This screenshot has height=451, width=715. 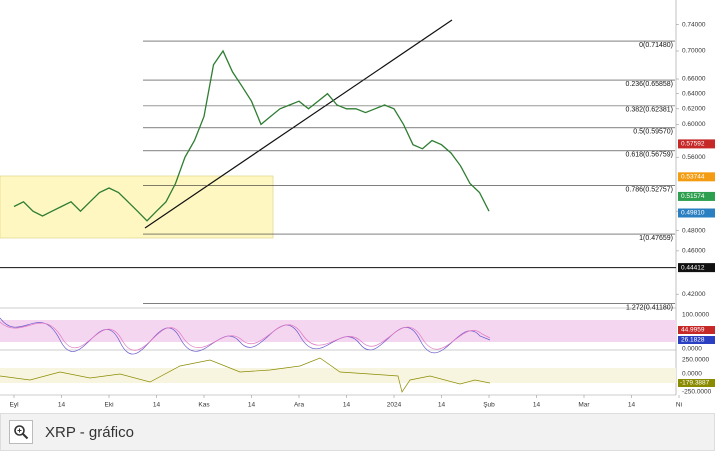 I want to click on x-tick-label: Kas, so click(x=204, y=405).